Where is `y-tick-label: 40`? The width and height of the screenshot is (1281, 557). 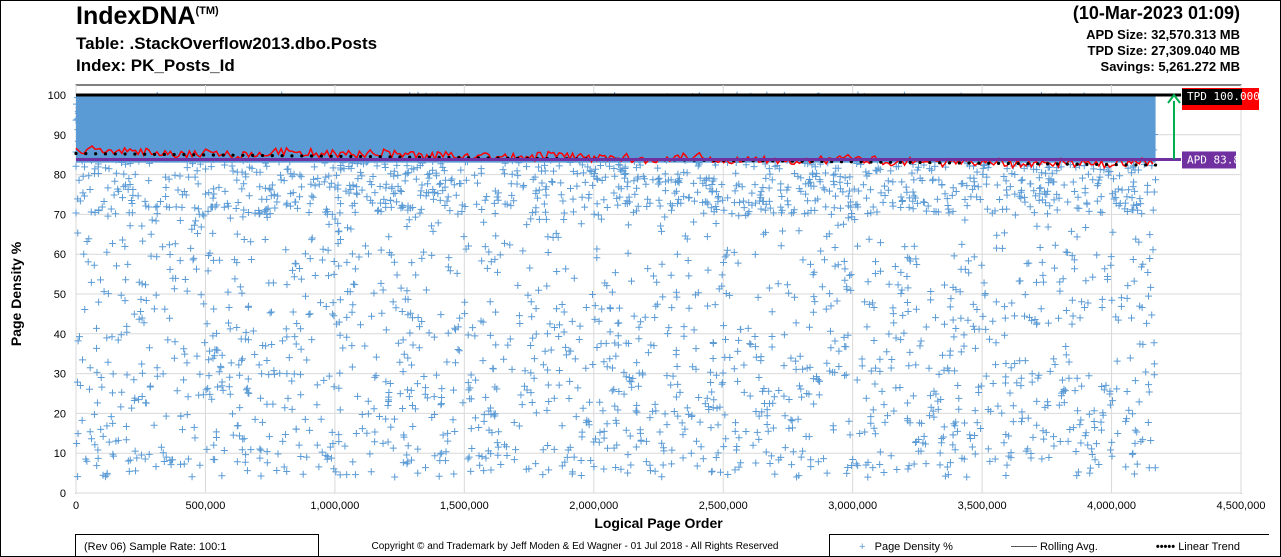
y-tick-label: 40 is located at coordinates (60, 335).